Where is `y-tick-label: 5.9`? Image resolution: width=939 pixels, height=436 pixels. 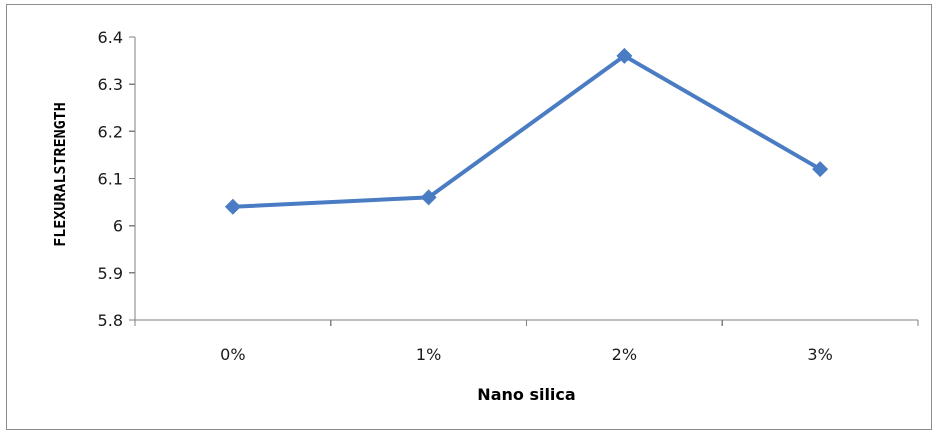 y-tick-label: 5.9 is located at coordinates (110, 273).